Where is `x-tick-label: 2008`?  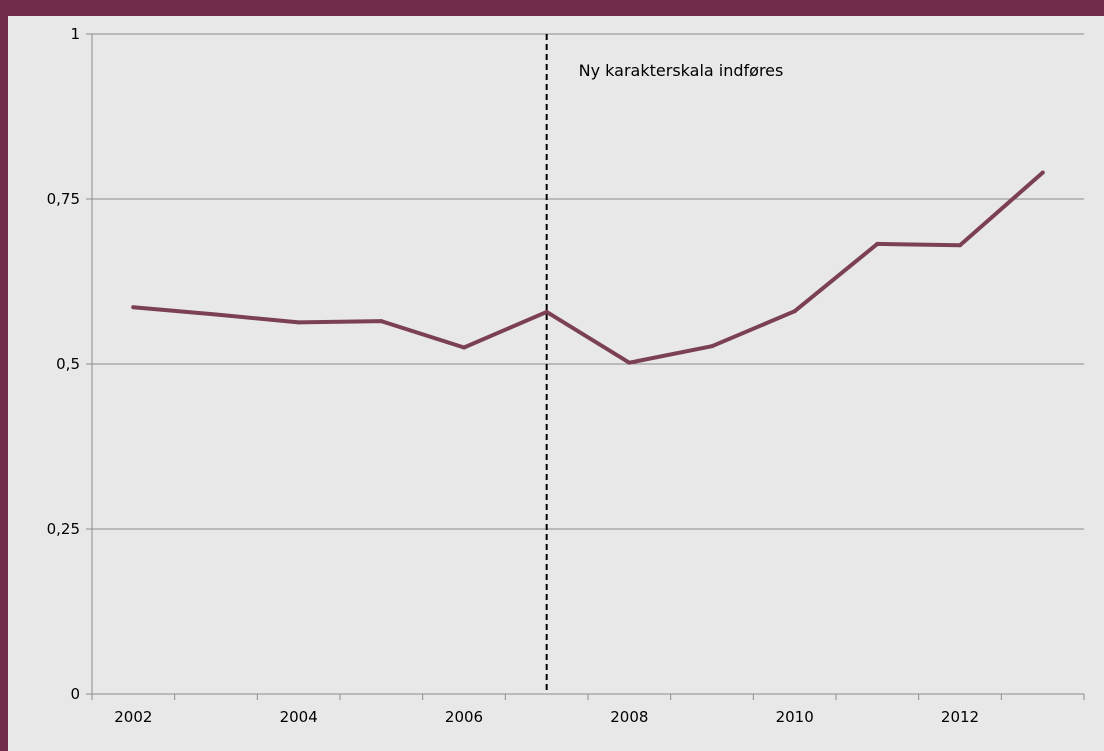 x-tick-label: 2008 is located at coordinates (629, 717).